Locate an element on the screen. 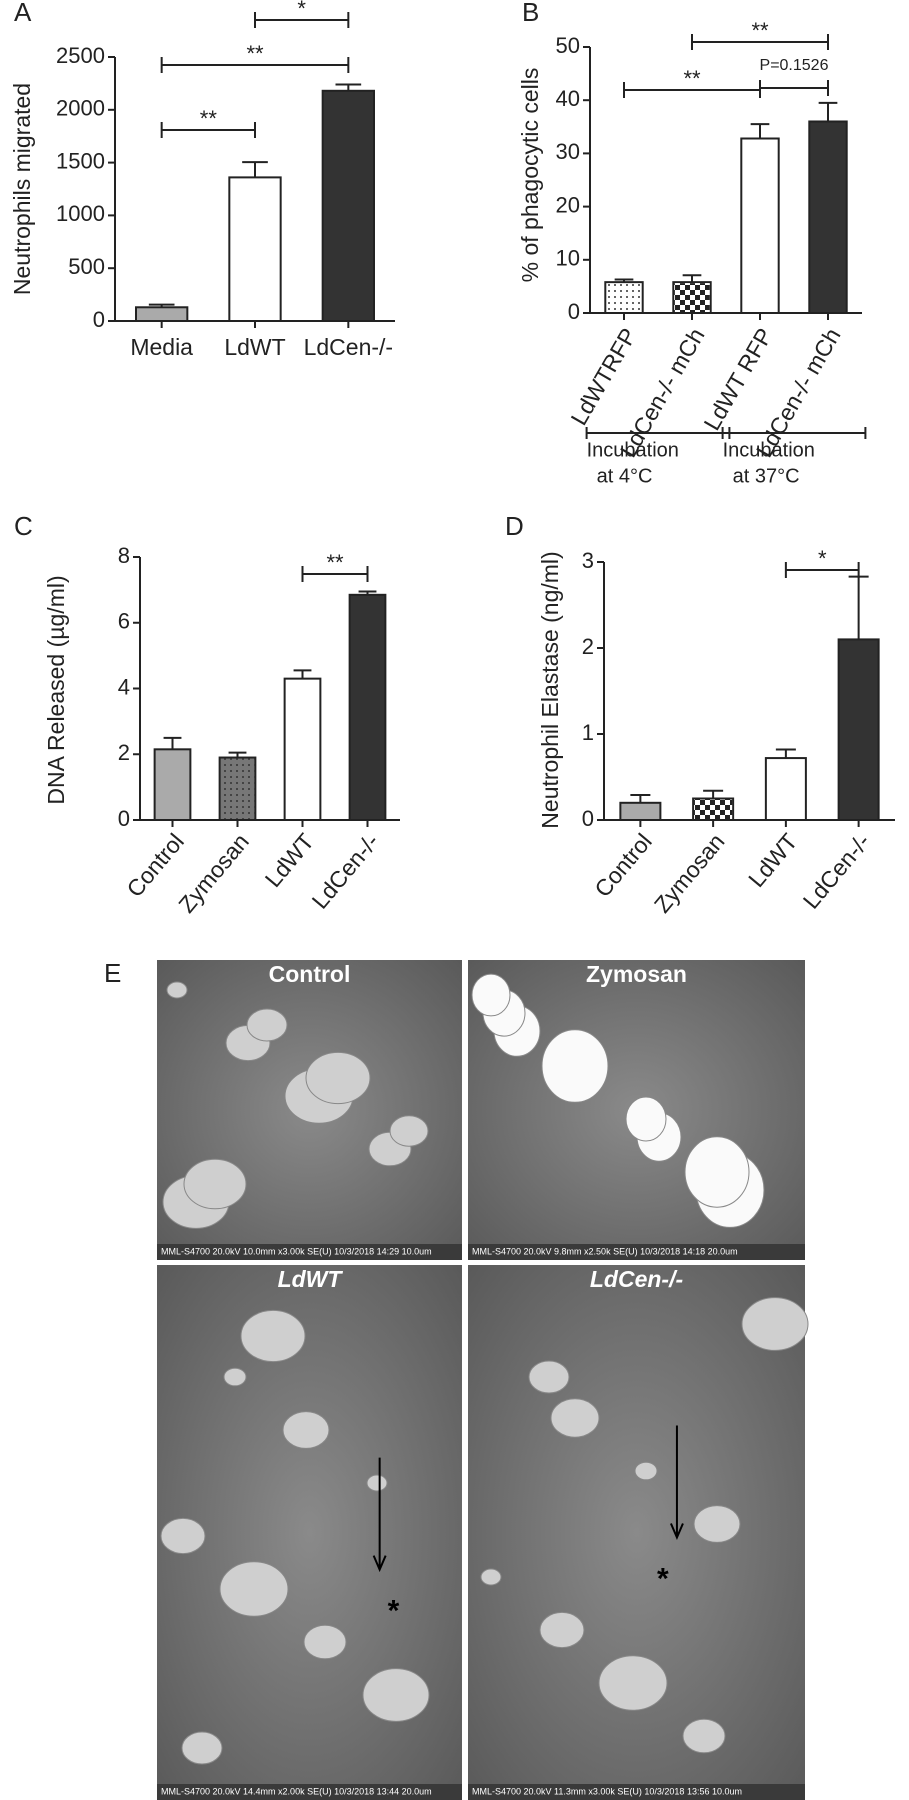 This screenshot has height=1800, width=909. x-tick-label: Zymosan is located at coordinates (689, 872).